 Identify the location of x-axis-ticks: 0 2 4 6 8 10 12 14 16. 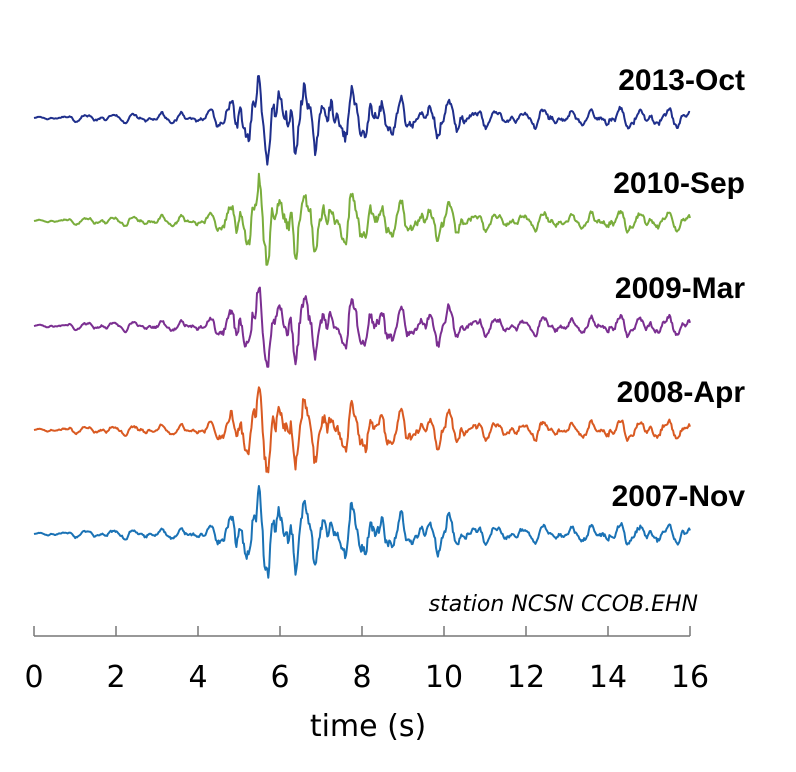
(366, 660).